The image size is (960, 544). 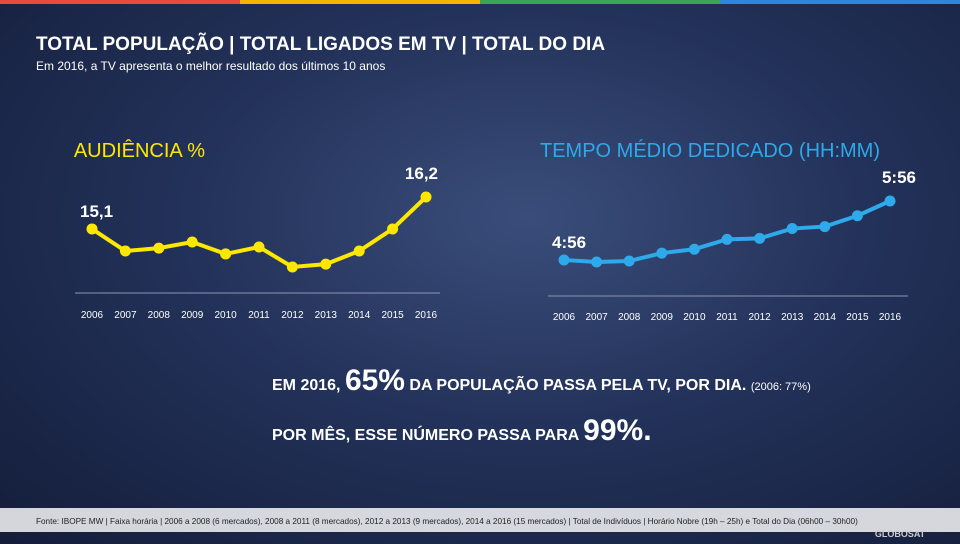 What do you see at coordinates (575, 385) in the screenshot?
I see `text: DA POPULAÇÃO PASSA PELA TV, POR DIA.` at bounding box center [575, 385].